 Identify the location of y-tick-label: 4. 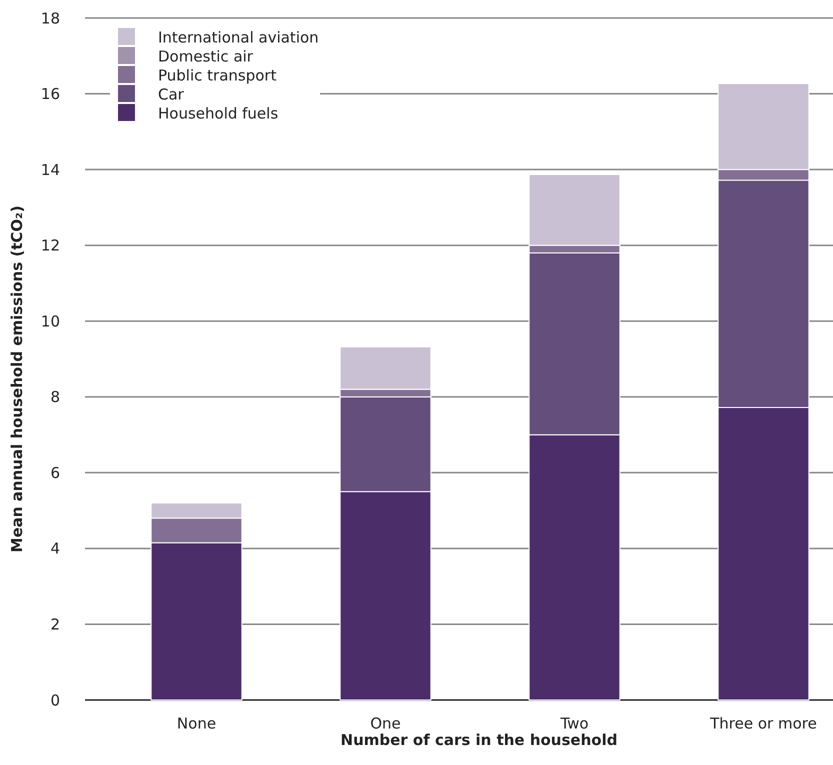
(55, 549).